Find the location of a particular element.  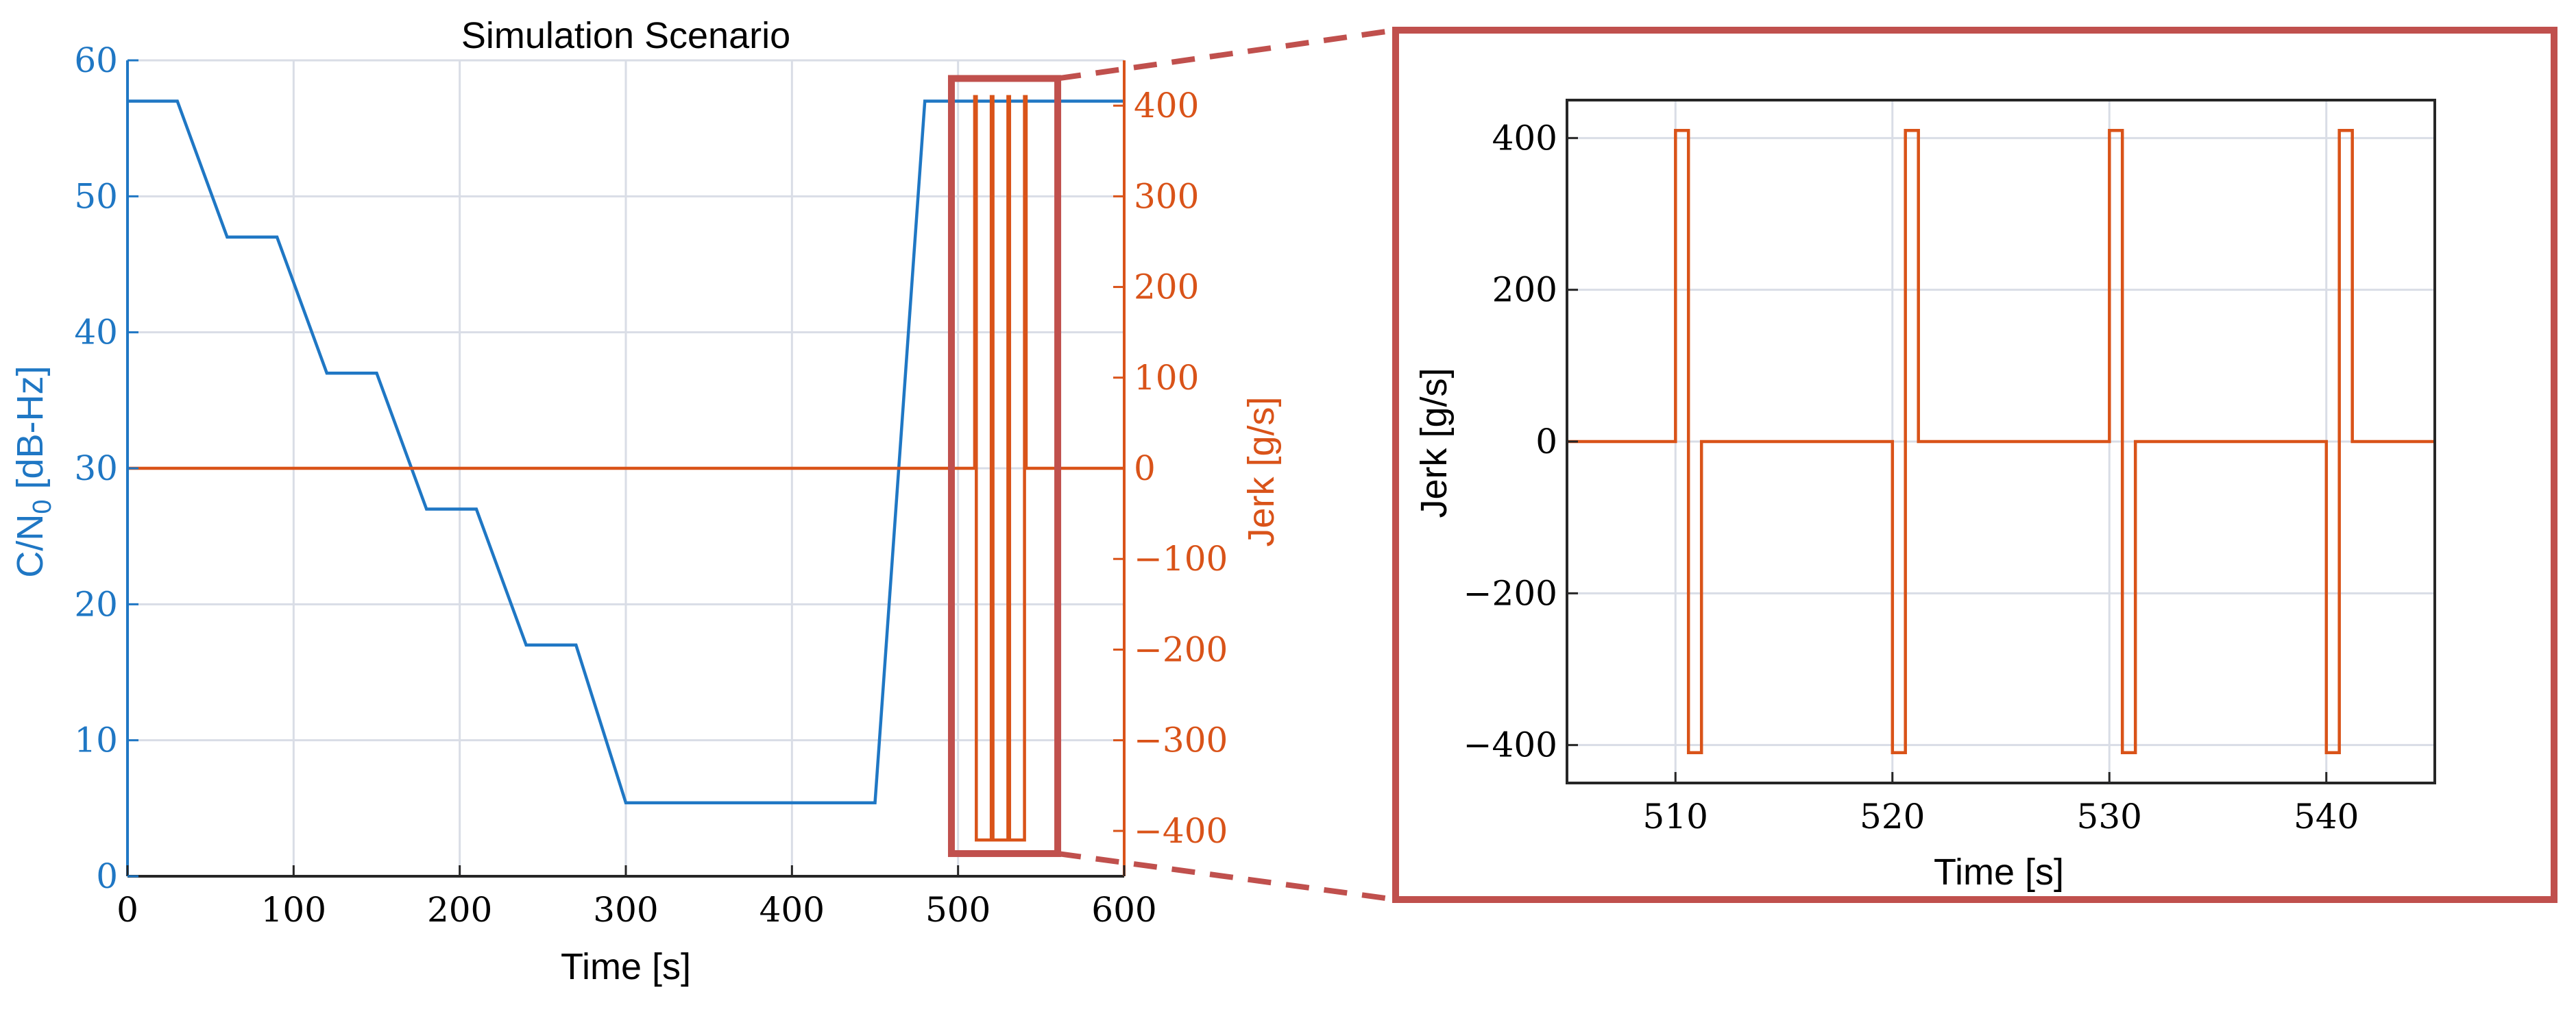

right-ytick-label-5: 100 is located at coordinates (1166, 378).